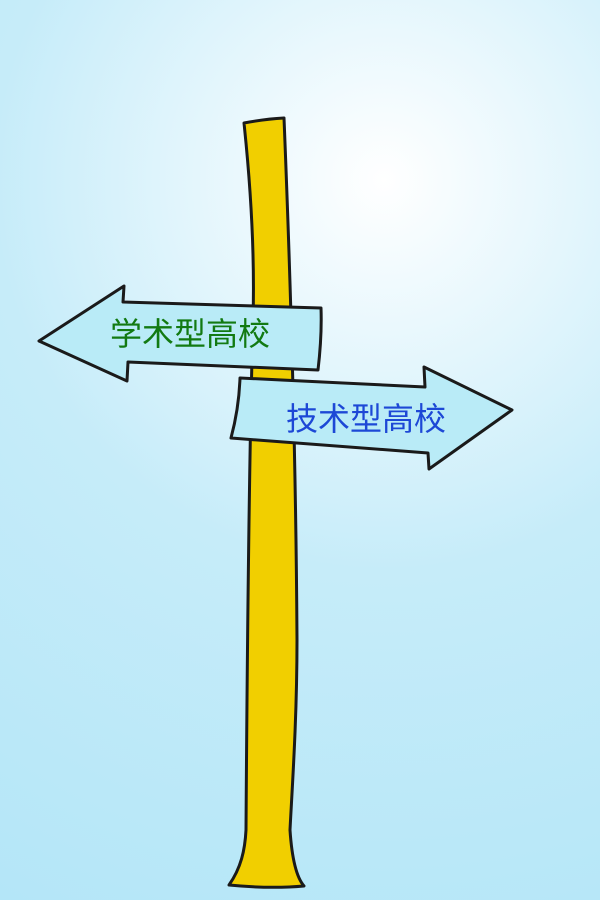 The image size is (600, 900). Describe the element at coordinates (190, 334) in the screenshot. I see `sign-left-label: 学术型高校` at that location.